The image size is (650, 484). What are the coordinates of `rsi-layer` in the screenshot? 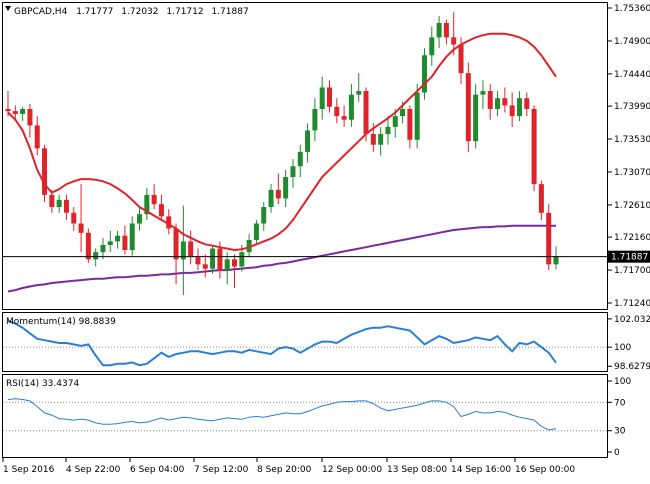 It's located at (305, 415).